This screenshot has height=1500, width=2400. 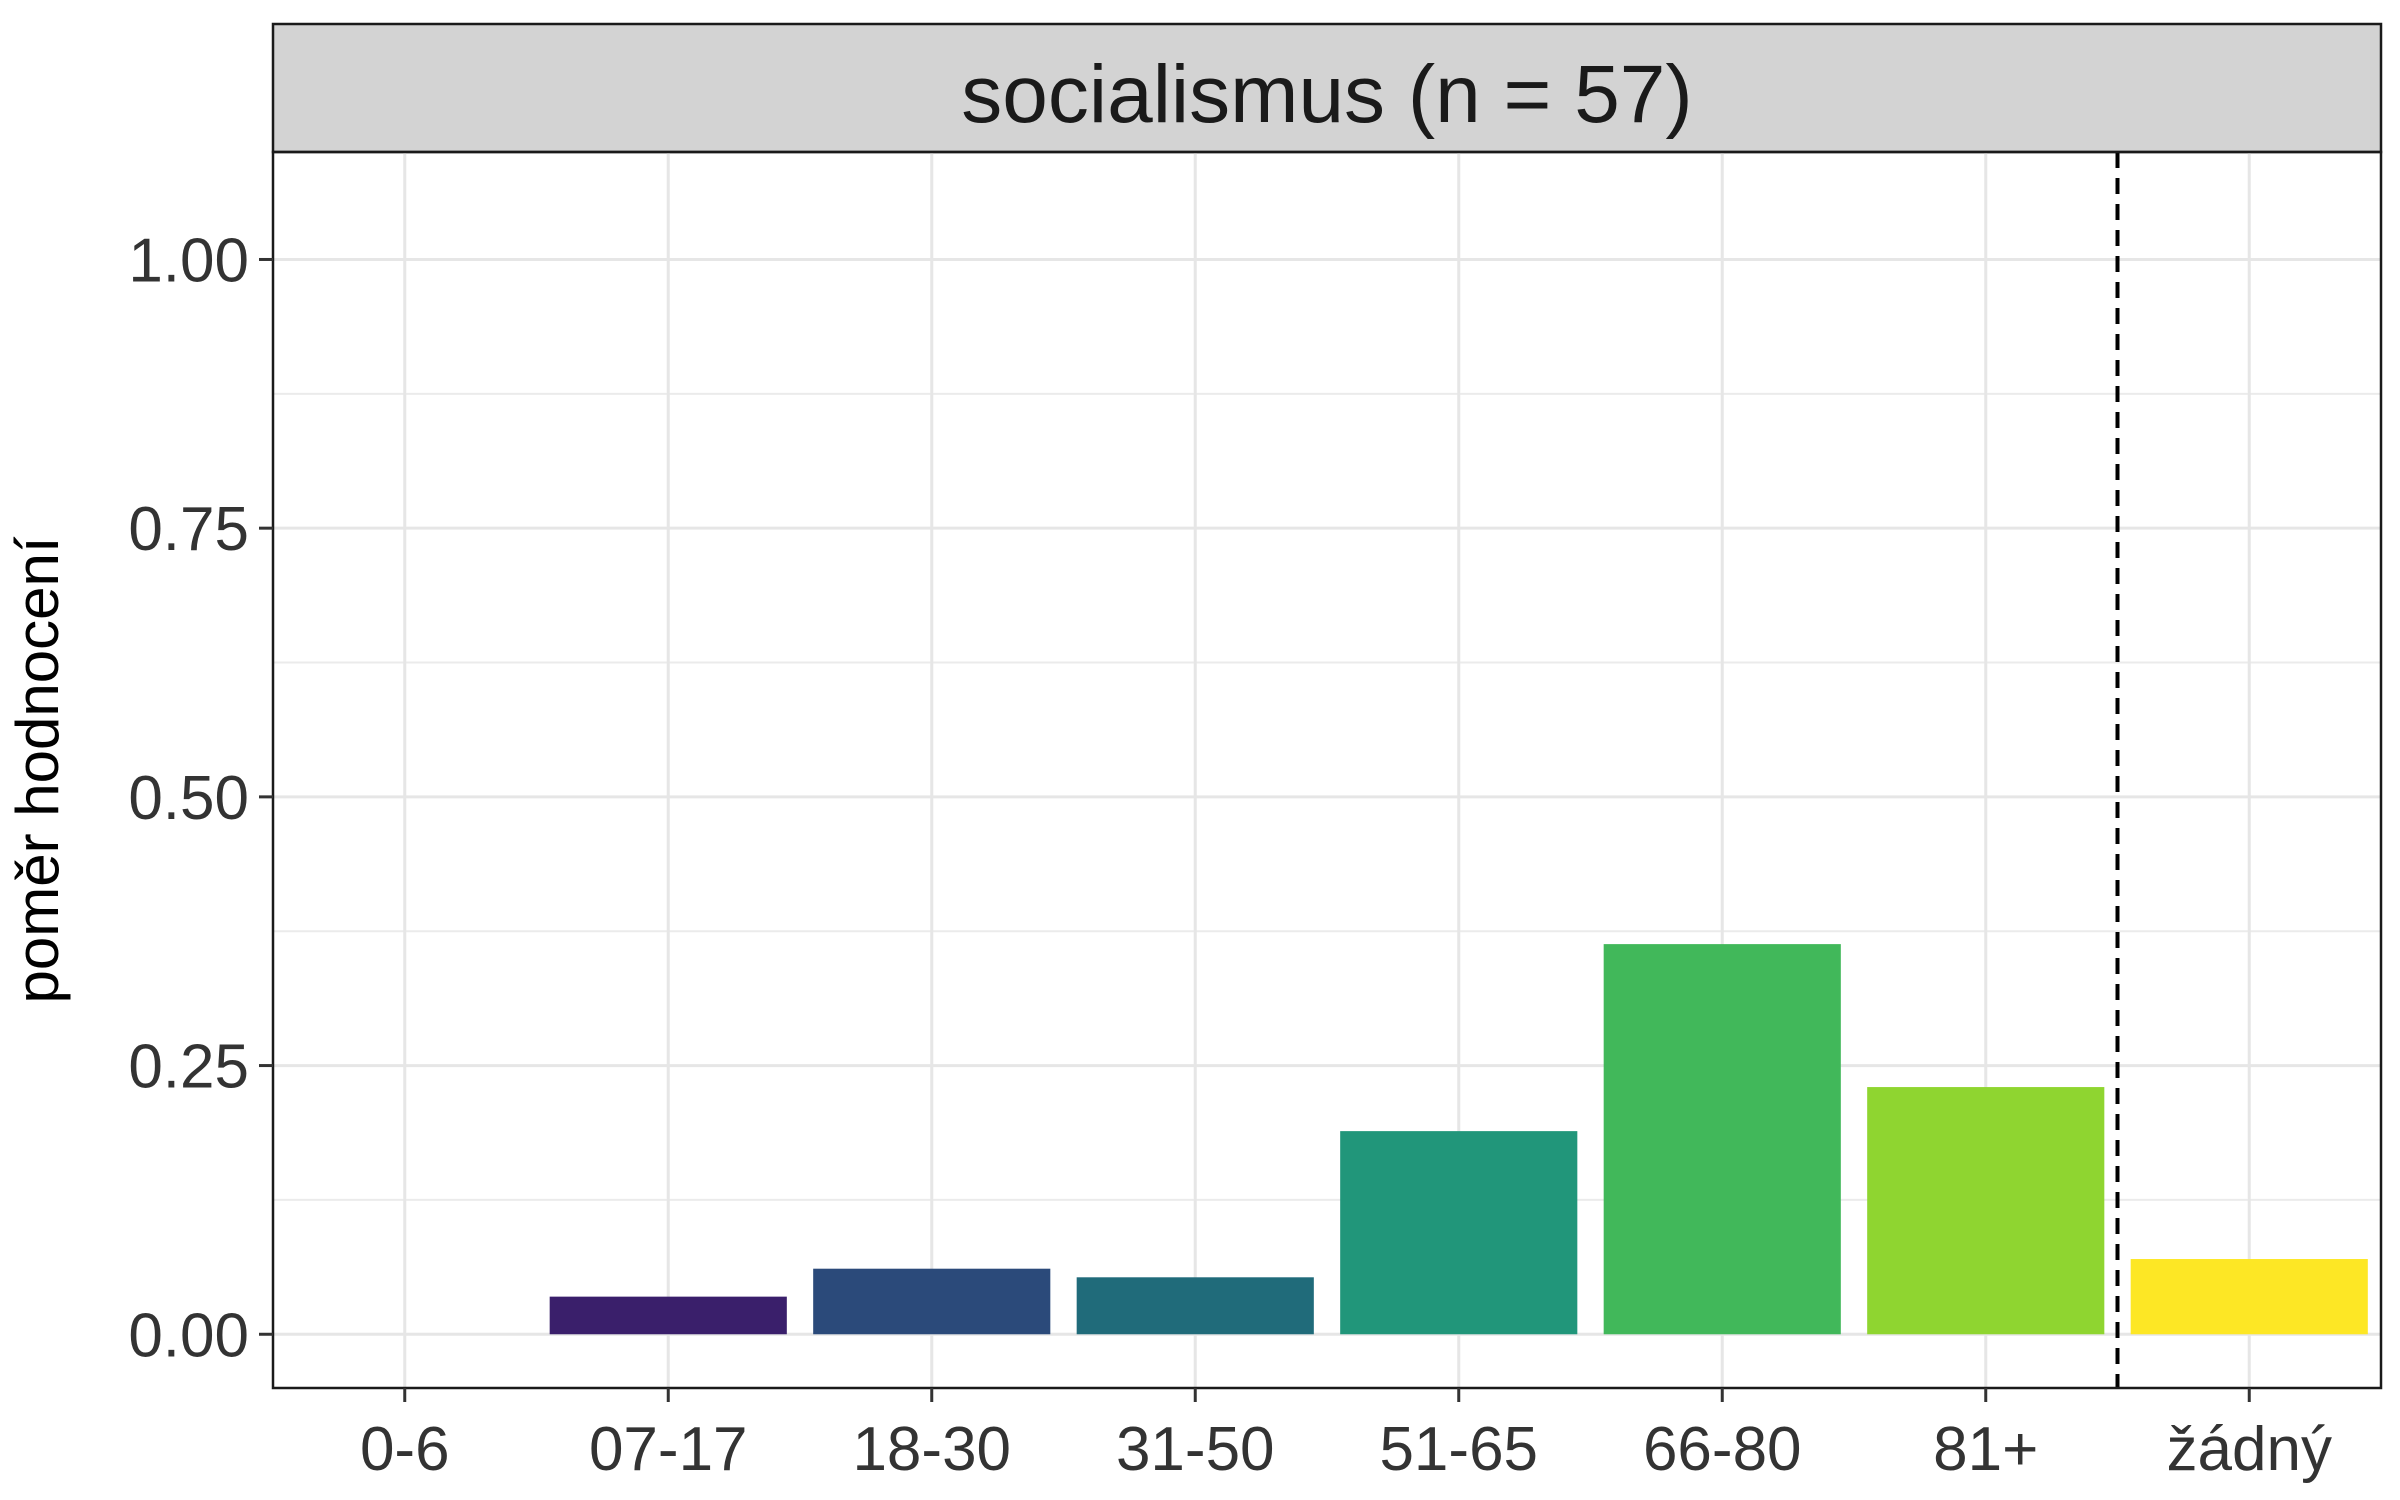 I want to click on x-tick-label: 51-65, so click(x=1458, y=1449).